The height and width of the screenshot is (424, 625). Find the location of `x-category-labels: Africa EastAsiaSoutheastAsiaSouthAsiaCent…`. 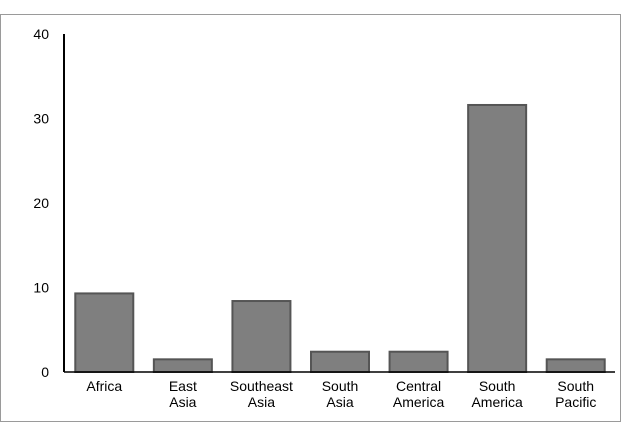

x-category-labels: Africa EastAsiaSoutheastAsiaSouthAsiaCent… is located at coordinates (341, 394).